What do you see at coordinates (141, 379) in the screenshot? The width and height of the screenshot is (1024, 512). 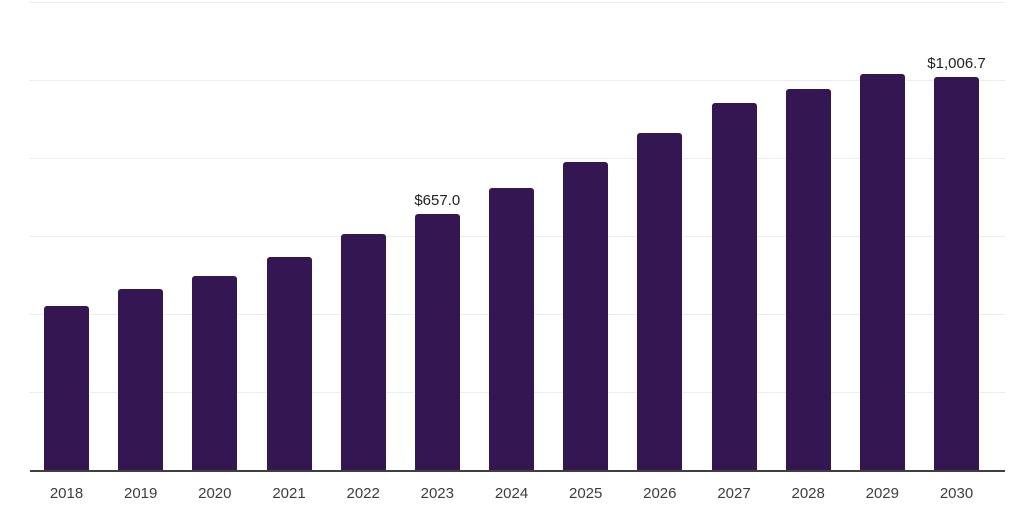 I see `bar-2019` at bounding box center [141, 379].